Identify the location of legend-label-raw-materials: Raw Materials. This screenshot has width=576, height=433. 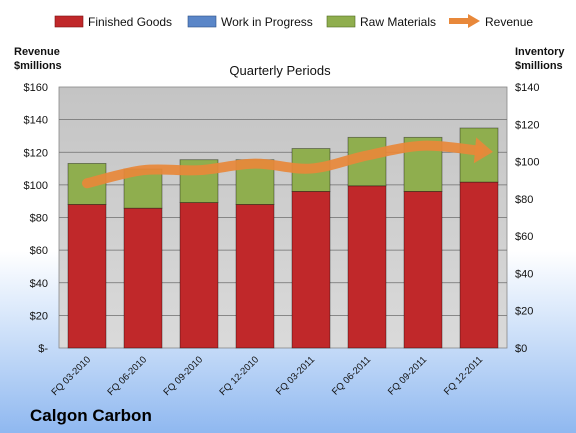
(398, 22).